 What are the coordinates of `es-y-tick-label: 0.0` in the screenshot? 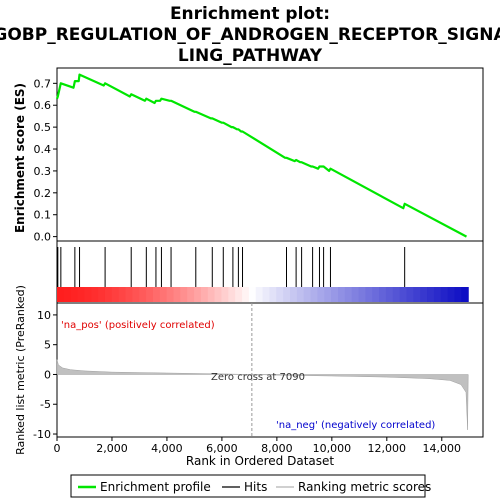 It's located at (43, 237).